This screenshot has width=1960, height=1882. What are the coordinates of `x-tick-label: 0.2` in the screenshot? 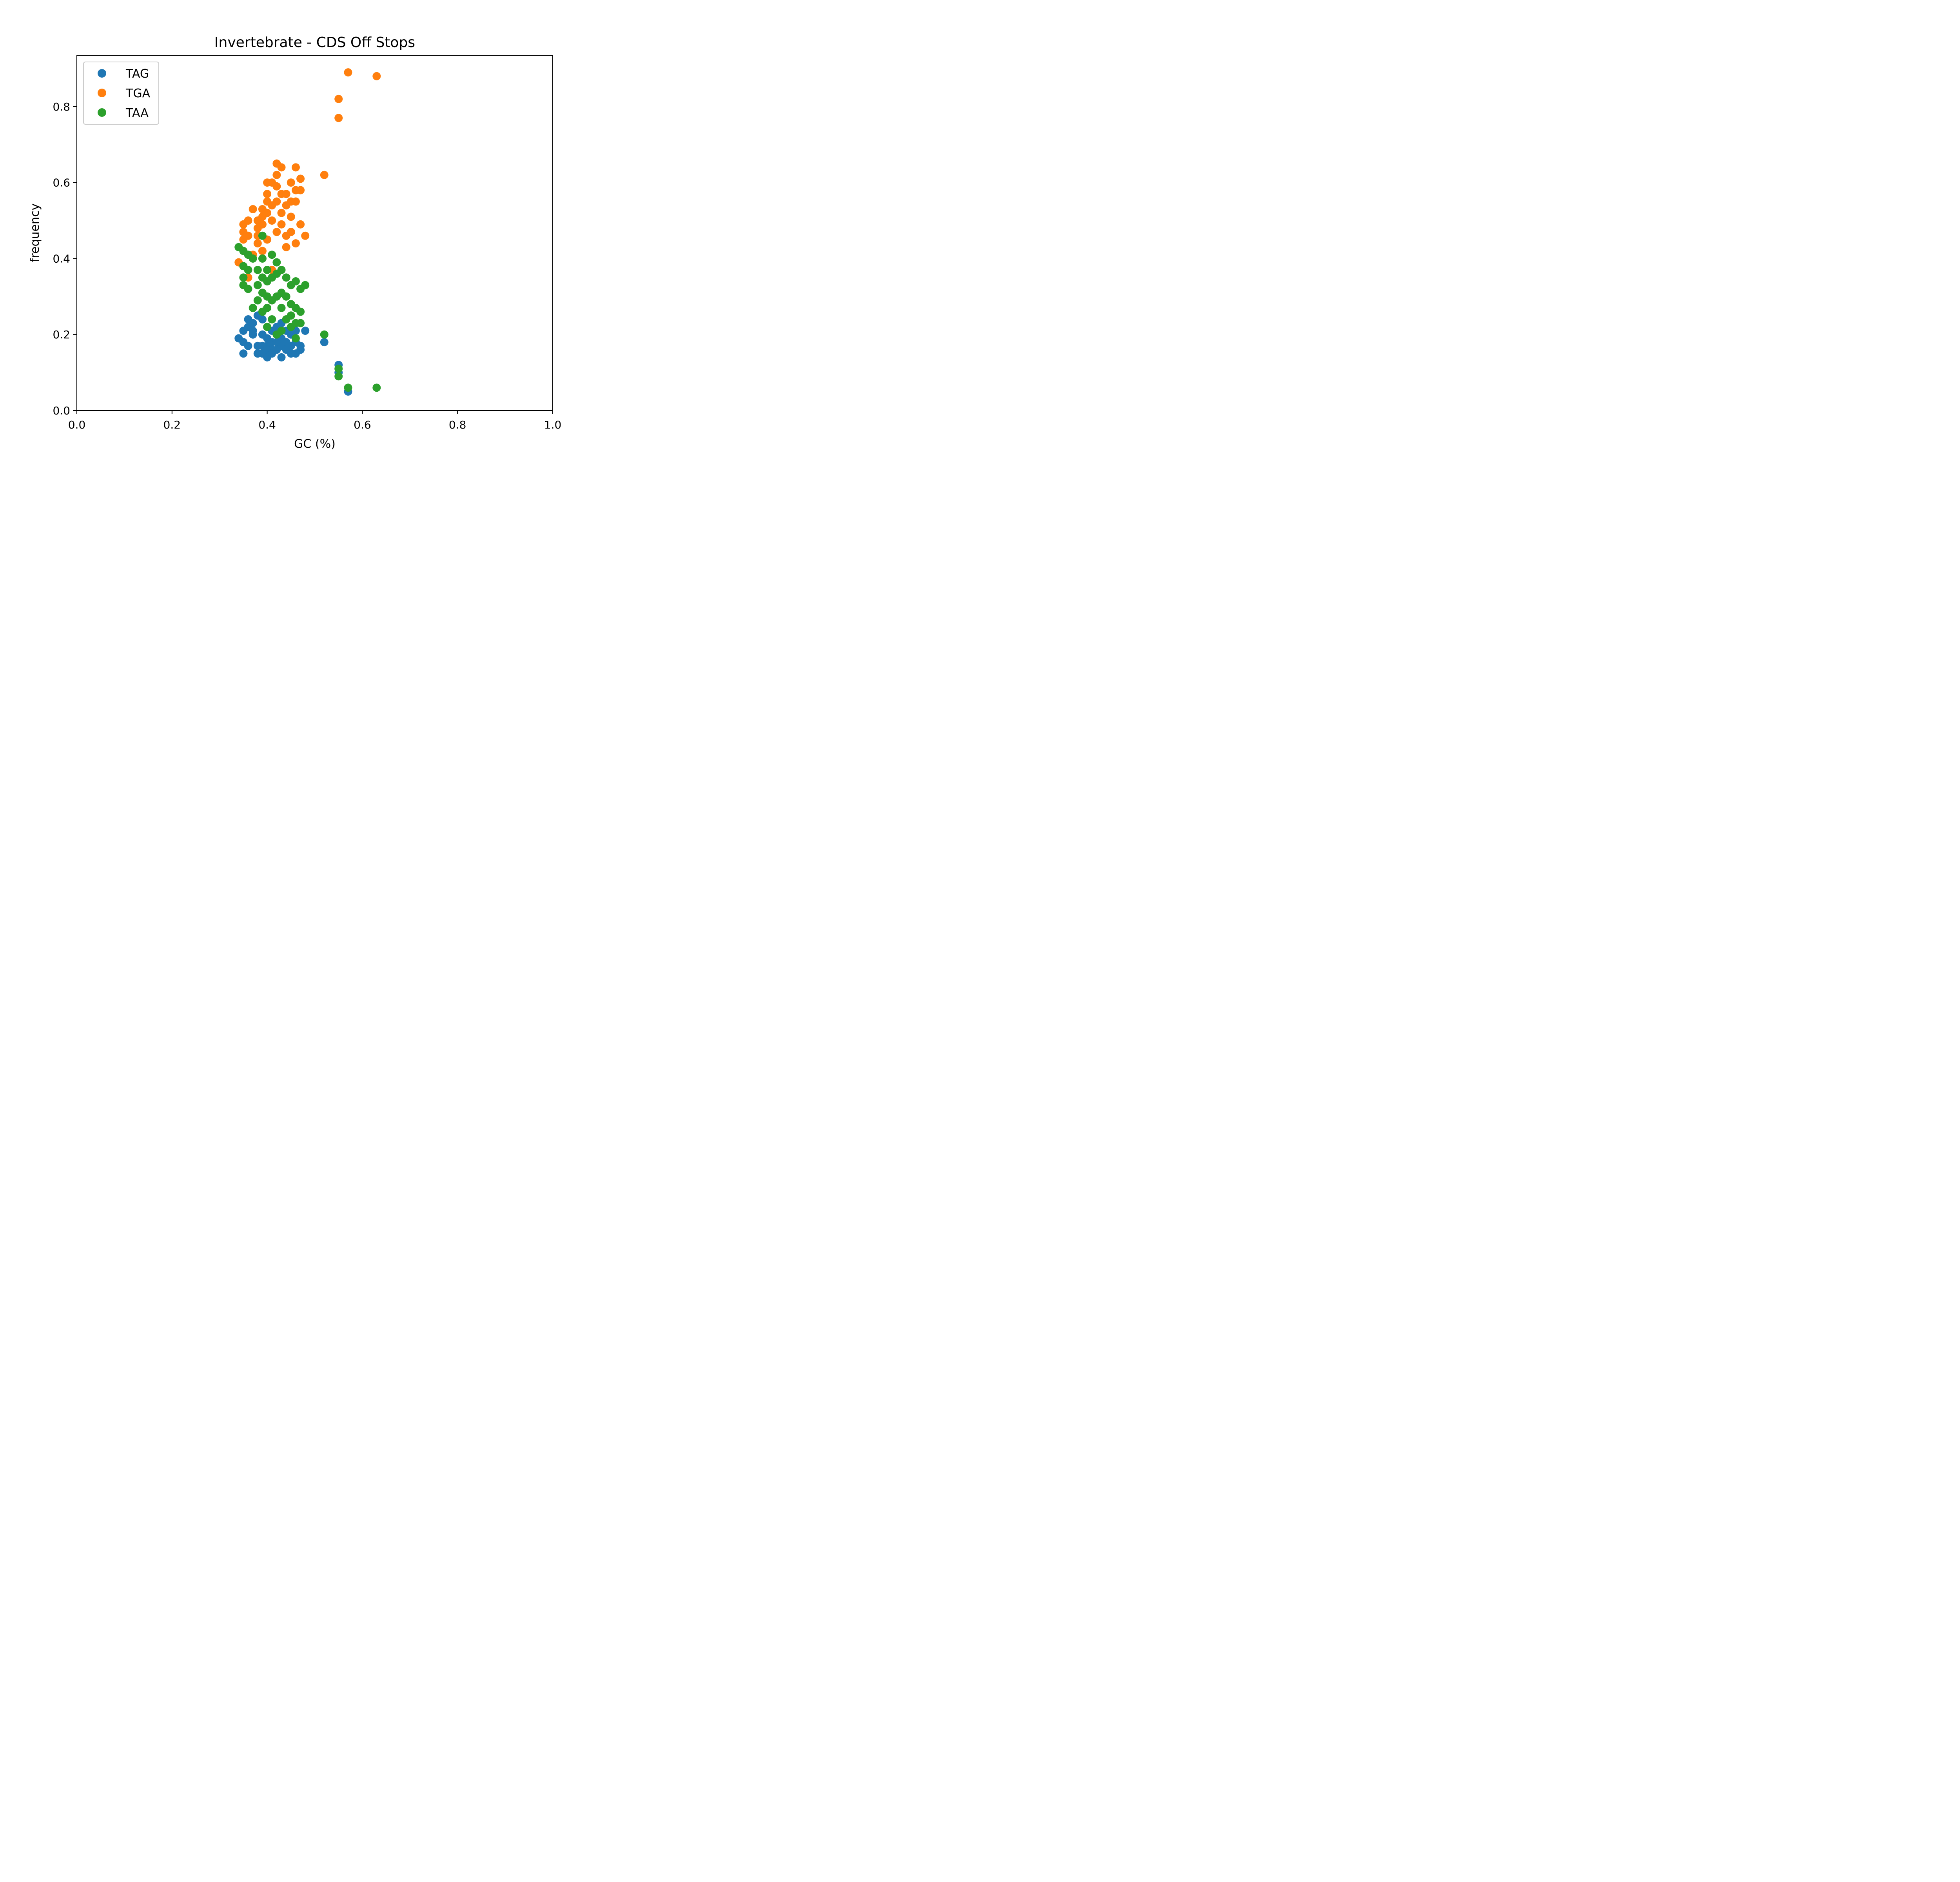 It's located at (172, 424).